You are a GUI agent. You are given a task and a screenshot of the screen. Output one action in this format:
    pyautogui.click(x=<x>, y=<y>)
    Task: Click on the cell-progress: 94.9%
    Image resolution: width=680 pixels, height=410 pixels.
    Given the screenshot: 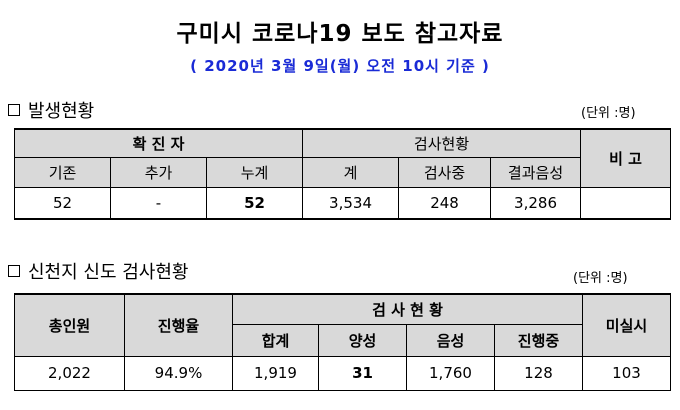 What is the action you would take?
    pyautogui.click(x=178, y=373)
    